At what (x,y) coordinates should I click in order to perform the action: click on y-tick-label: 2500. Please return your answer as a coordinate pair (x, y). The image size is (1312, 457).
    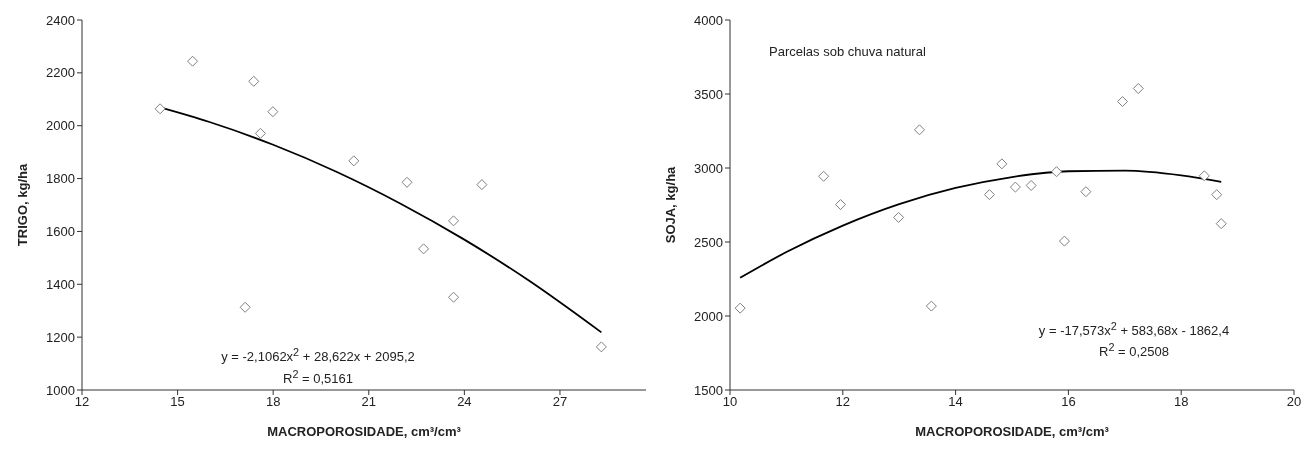
    Looking at the image, I should click on (708, 242).